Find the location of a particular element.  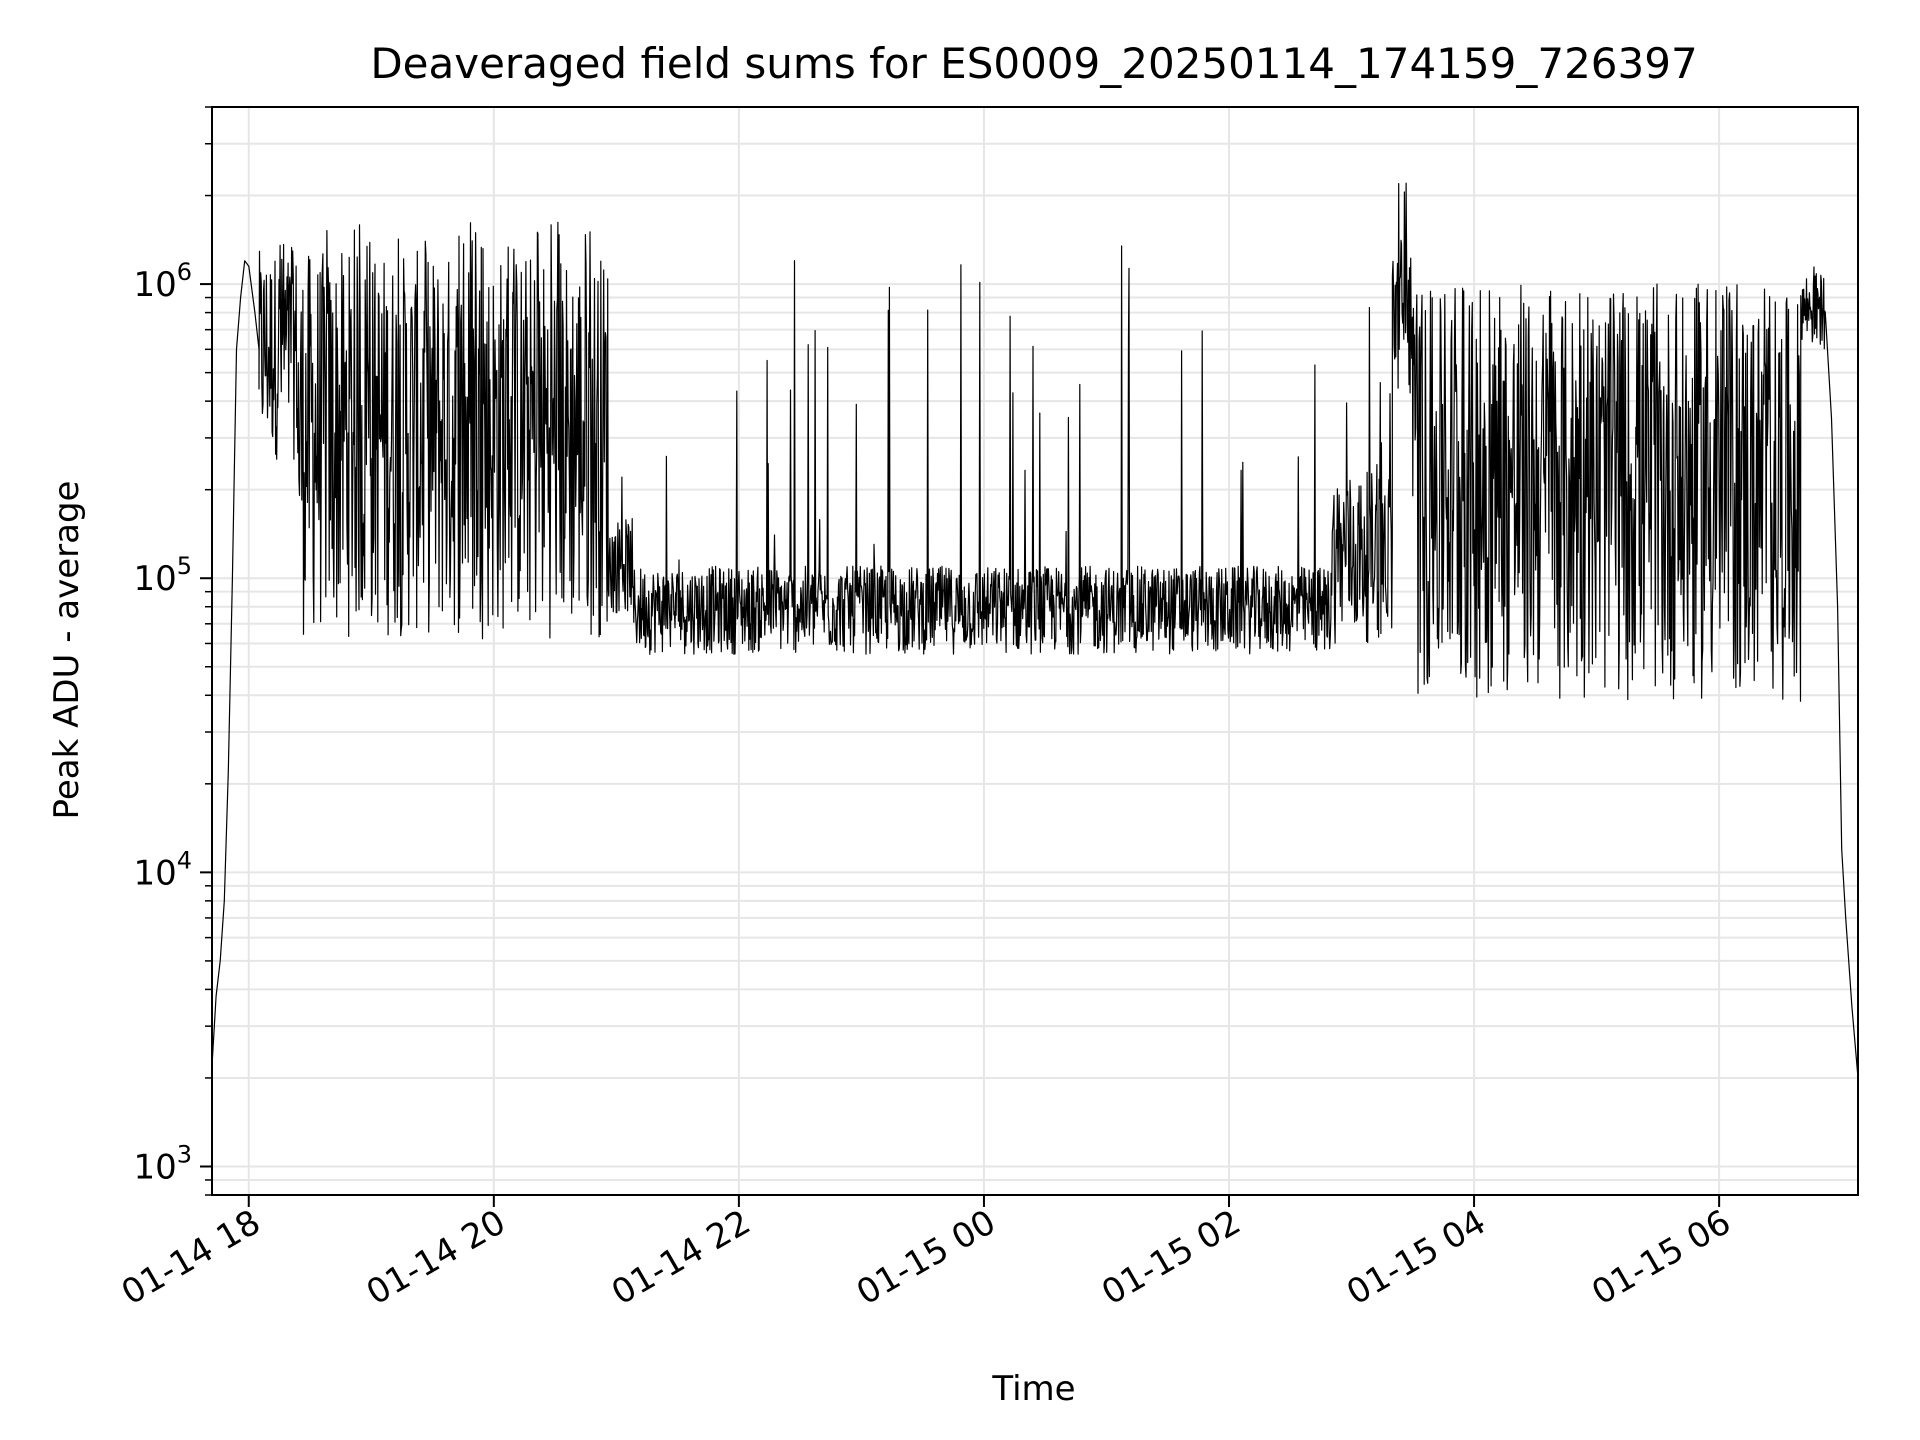

y-axis: 10³ 10⁴ 10⁵ 10⁶ is located at coordinates (172, 651).